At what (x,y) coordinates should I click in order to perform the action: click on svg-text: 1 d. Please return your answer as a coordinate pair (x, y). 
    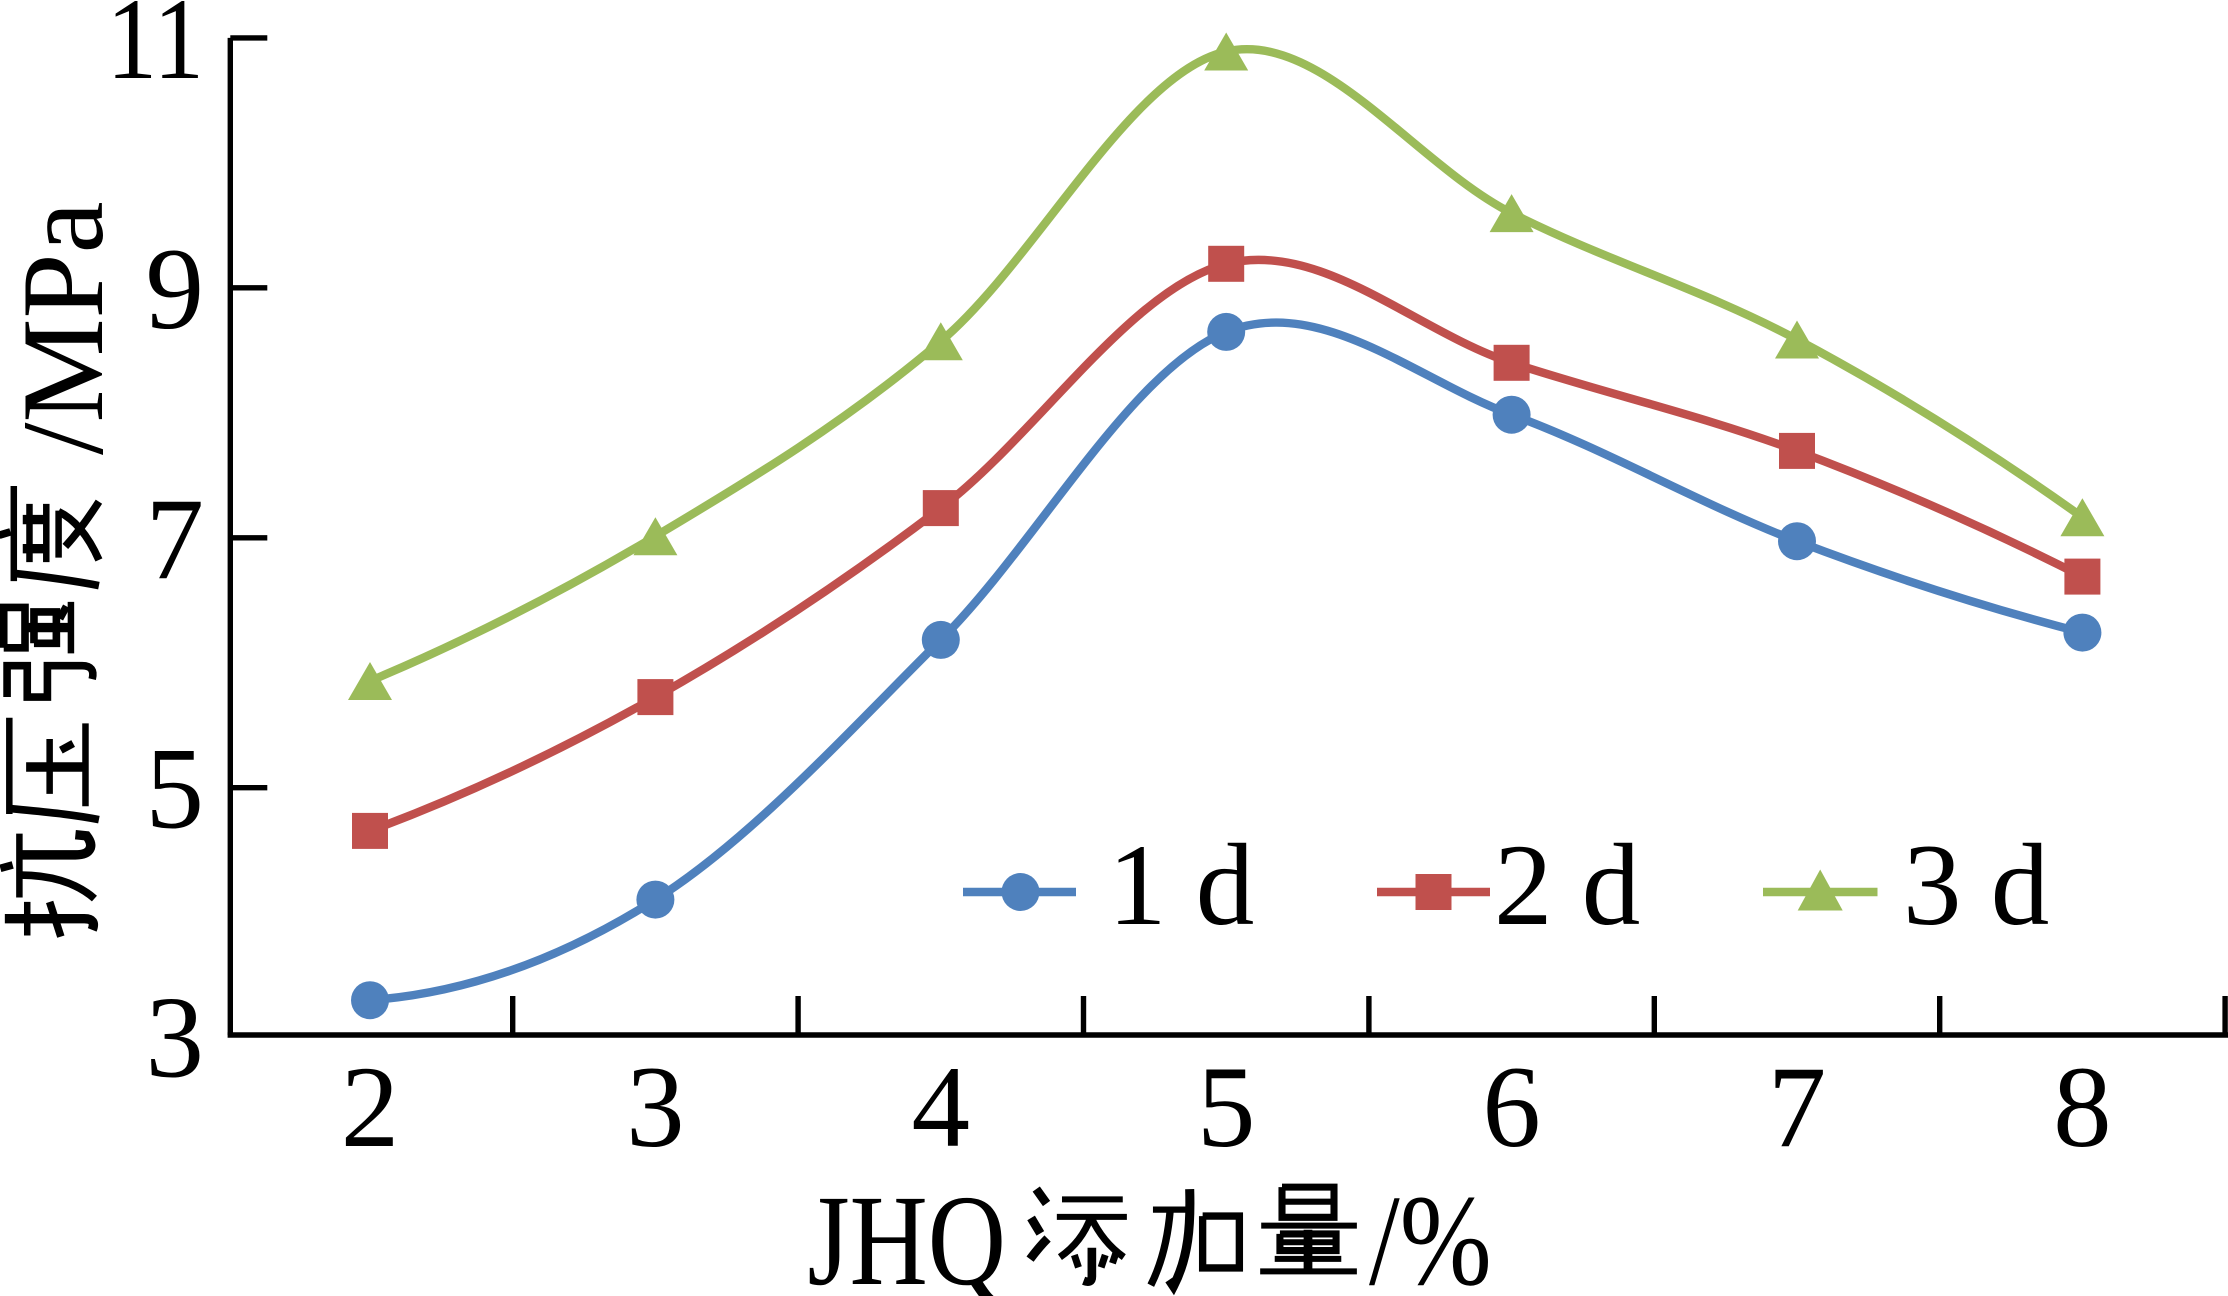
    Looking at the image, I should click on (1181, 885).